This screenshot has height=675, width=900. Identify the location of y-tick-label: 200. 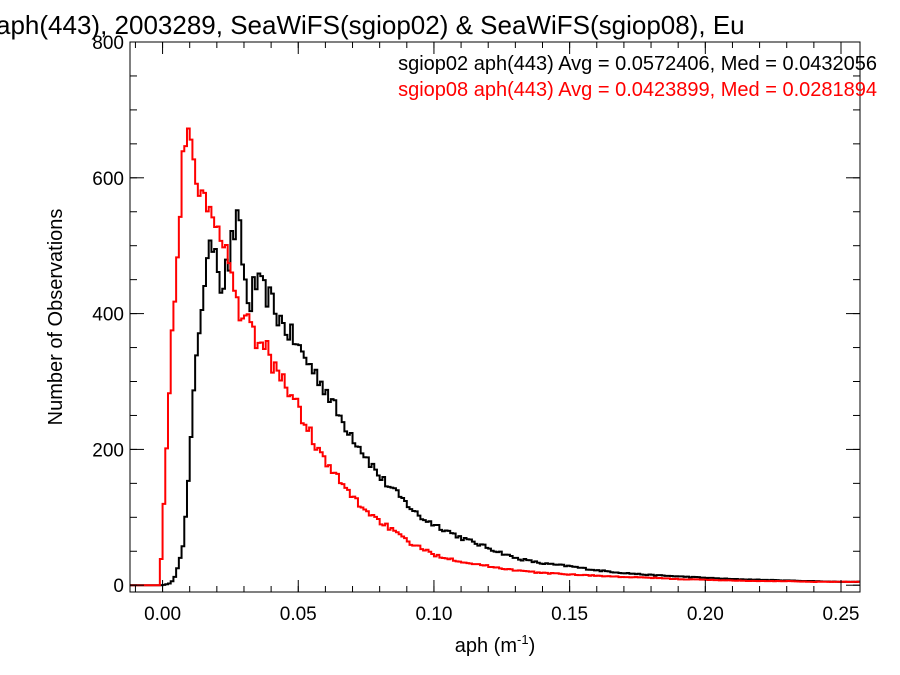
(108, 450).